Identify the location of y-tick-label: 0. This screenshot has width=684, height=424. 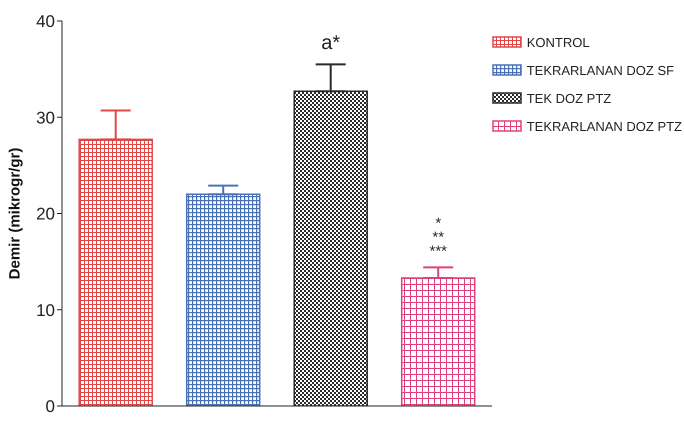
(50, 406).